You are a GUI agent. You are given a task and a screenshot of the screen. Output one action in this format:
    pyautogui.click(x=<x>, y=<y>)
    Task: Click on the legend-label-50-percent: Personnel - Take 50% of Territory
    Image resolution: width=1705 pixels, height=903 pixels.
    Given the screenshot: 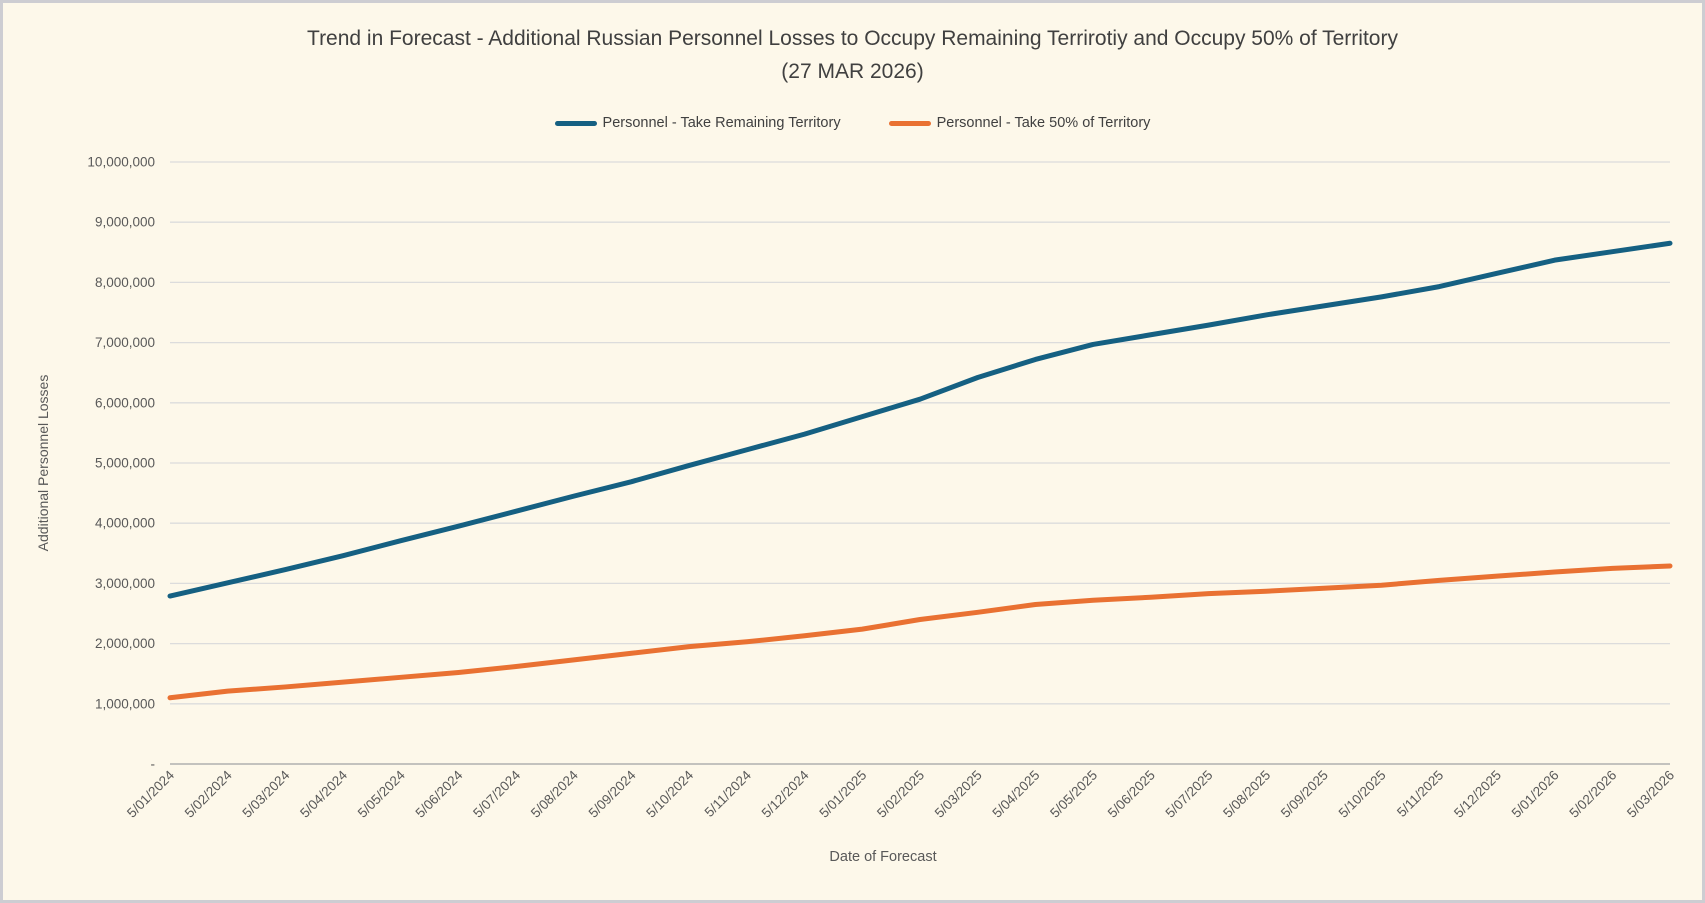 What is the action you would take?
    pyautogui.click(x=1043, y=123)
    